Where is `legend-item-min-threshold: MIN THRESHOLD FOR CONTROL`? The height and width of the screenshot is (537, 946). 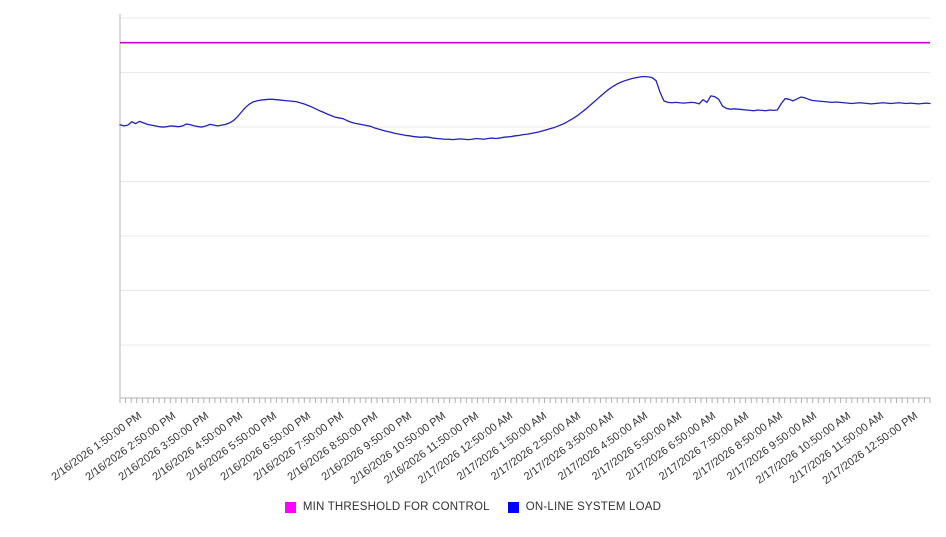
legend-item-min-threshold: MIN THRESHOLD FOR CONTROL is located at coordinates (387, 507).